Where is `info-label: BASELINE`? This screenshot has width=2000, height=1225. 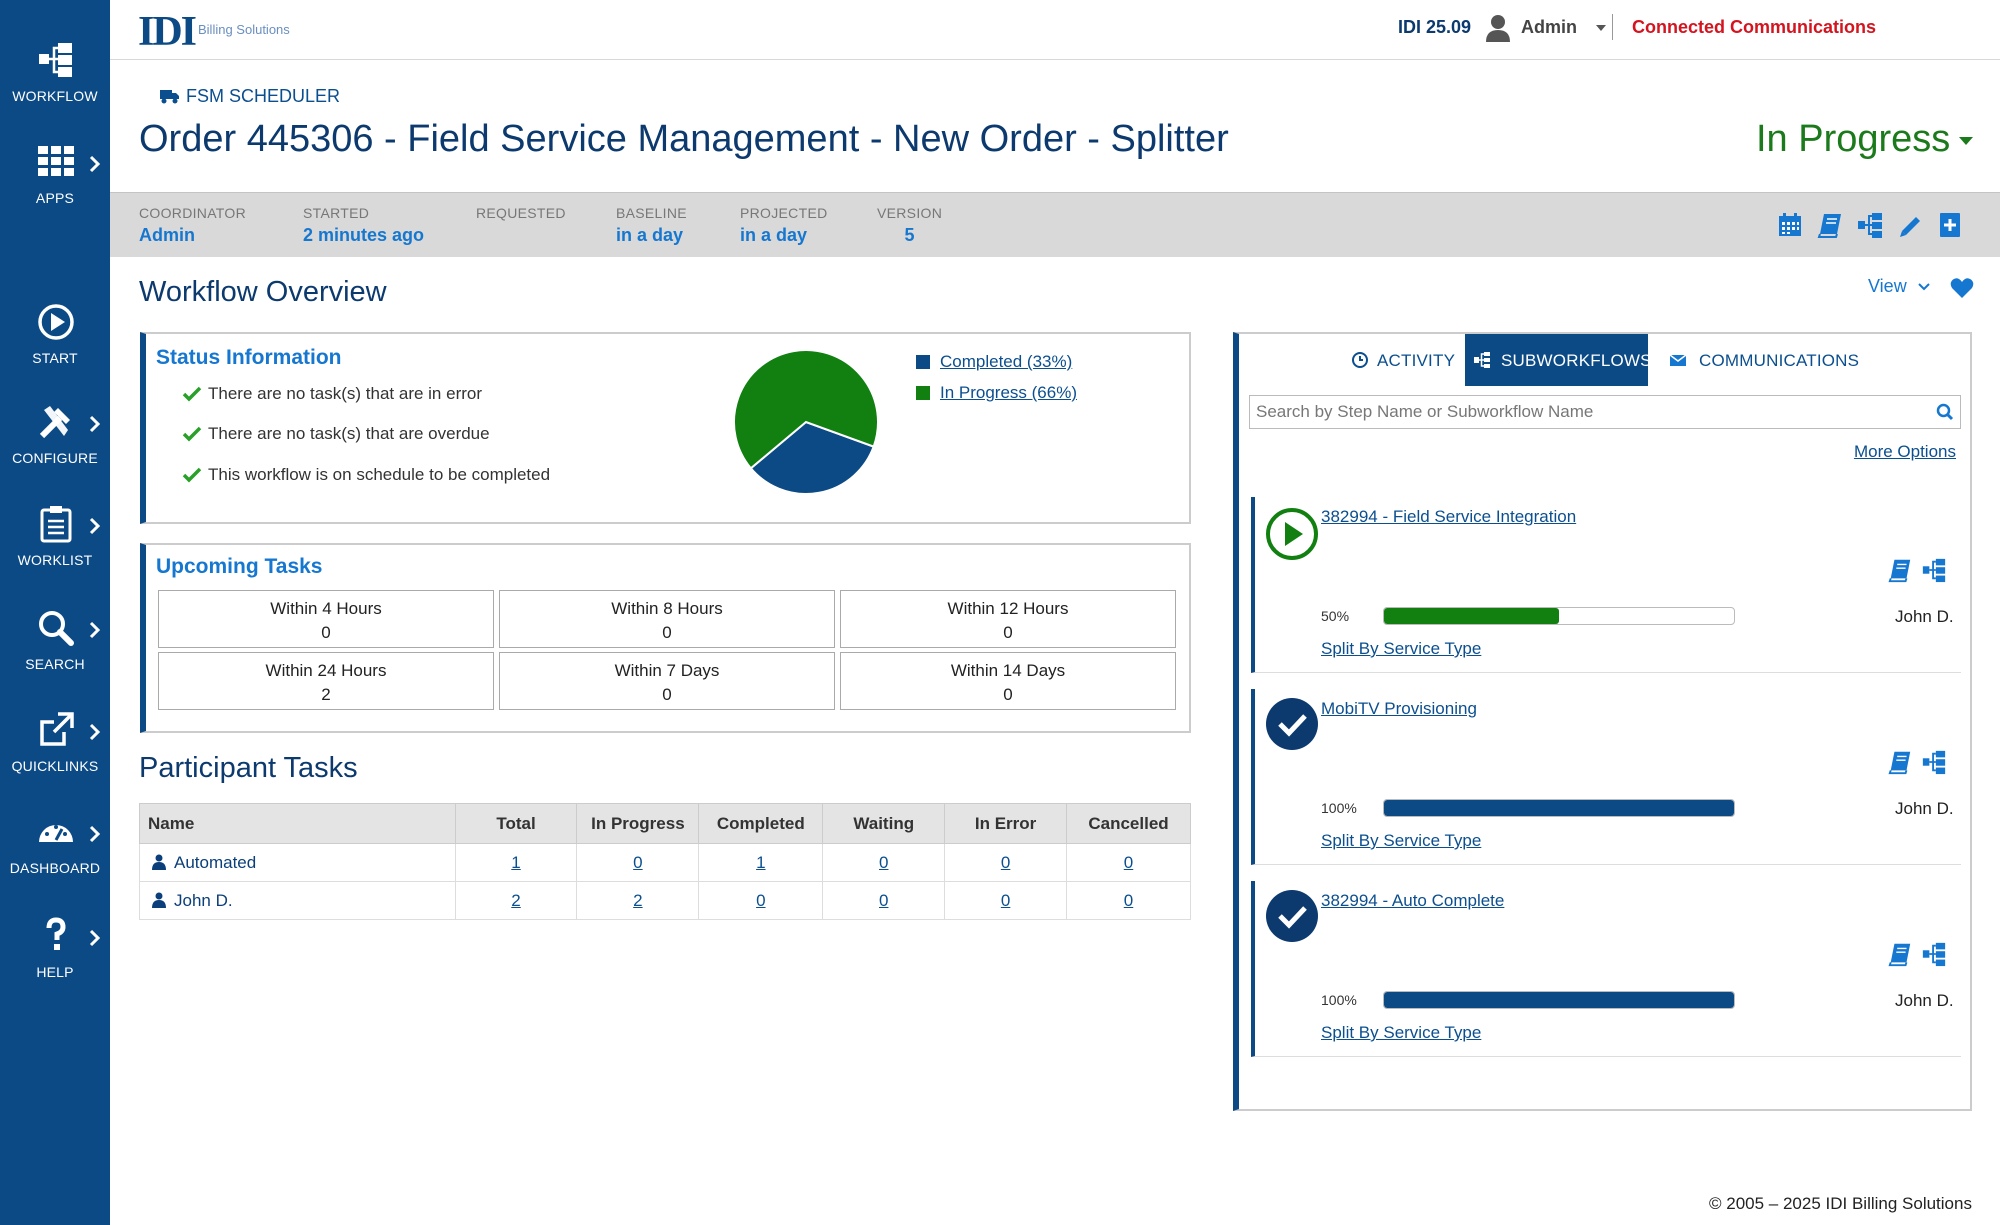
info-label: BASELINE is located at coordinates (651, 213).